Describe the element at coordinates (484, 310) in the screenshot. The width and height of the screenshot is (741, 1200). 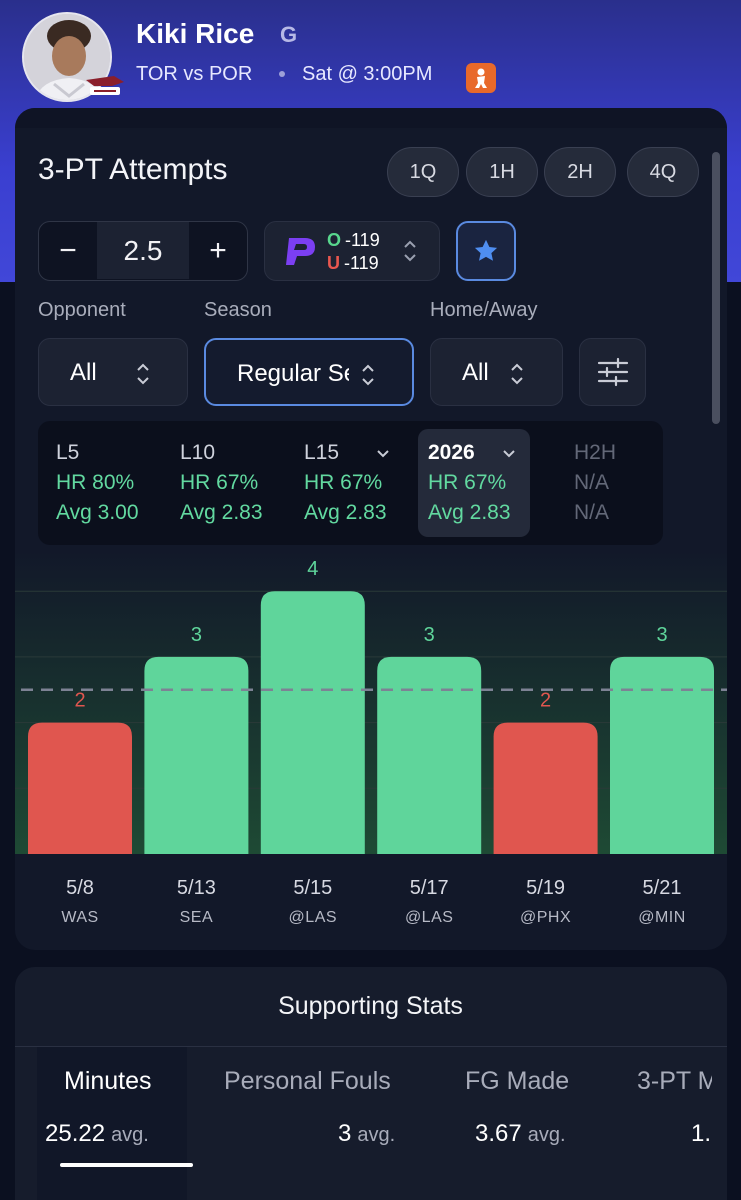
I see `home-away-filter-label: Home/Away` at that location.